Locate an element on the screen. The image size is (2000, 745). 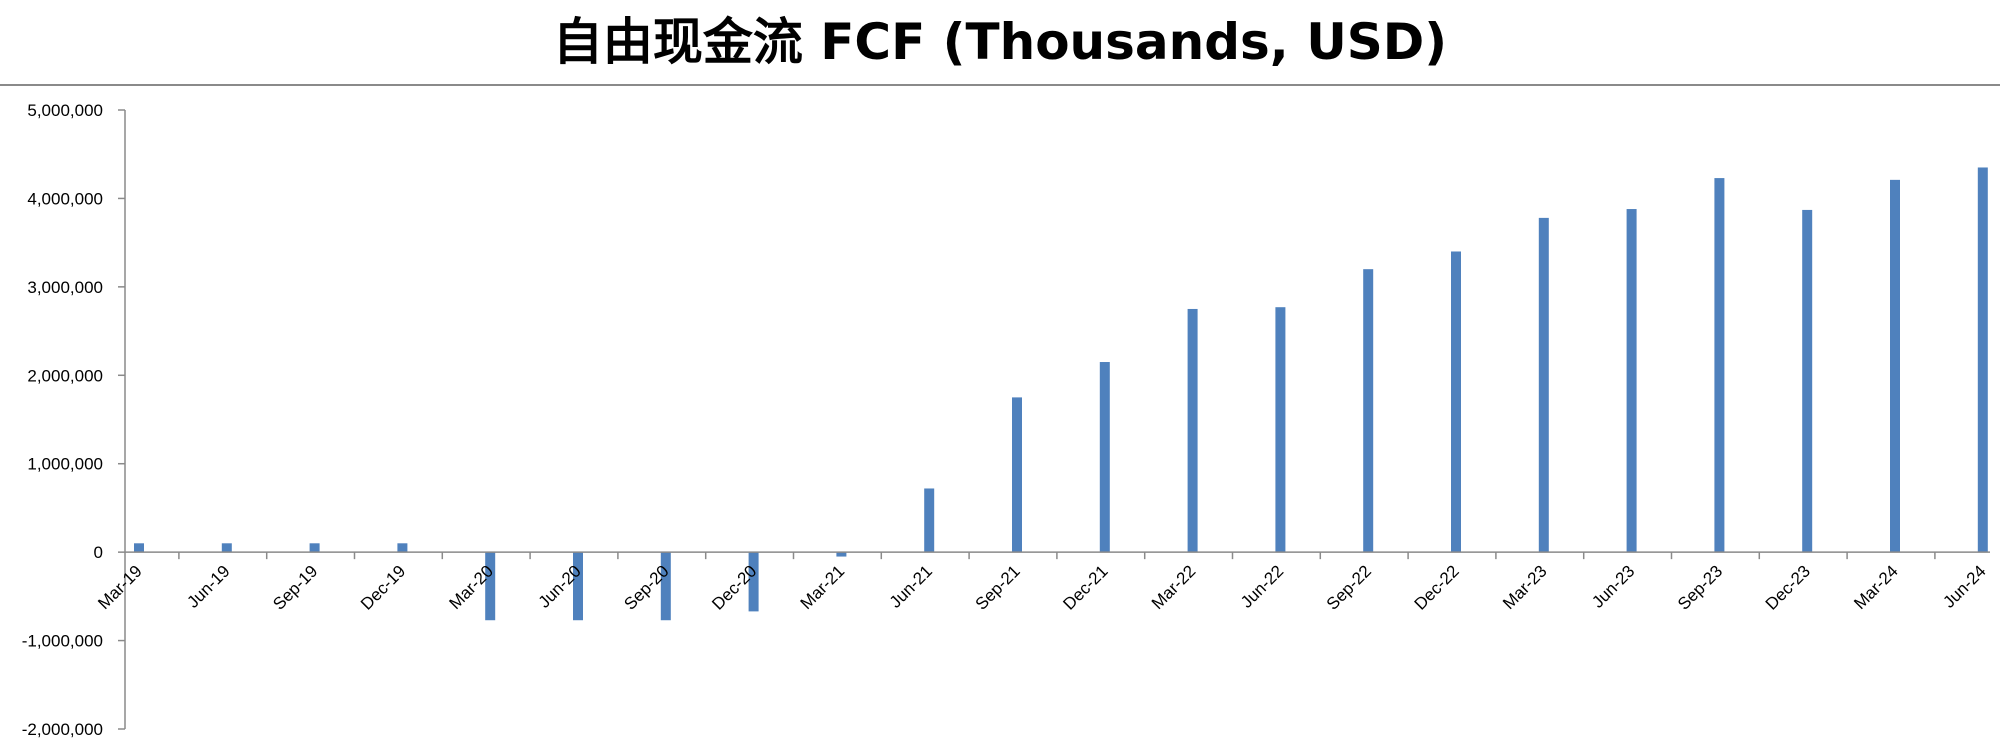
x-tick-label: Jun-24 is located at coordinates (1964, 587).